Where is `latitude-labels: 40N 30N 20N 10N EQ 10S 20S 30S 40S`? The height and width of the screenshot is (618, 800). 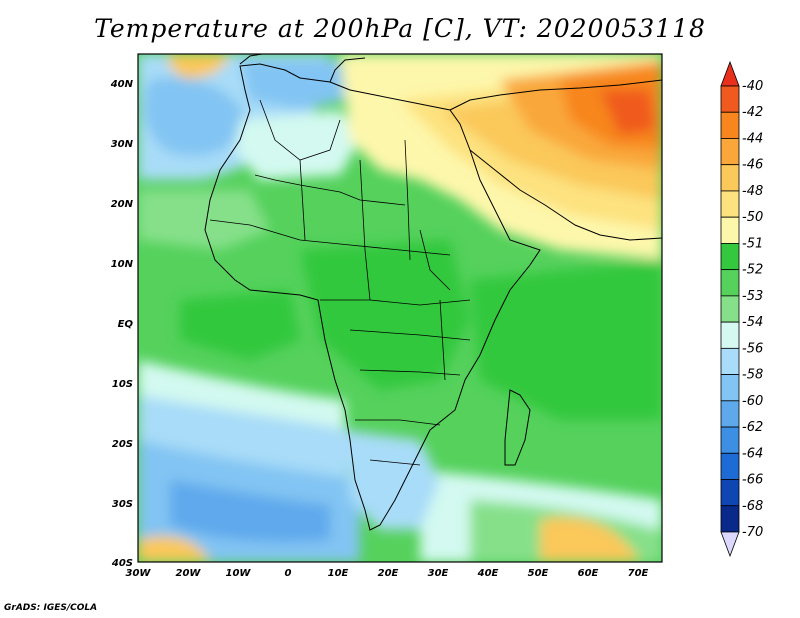 latitude-labels: 40N 30N 20N 10N EQ 10S 20S 30S 40S is located at coordinates (122, 324).